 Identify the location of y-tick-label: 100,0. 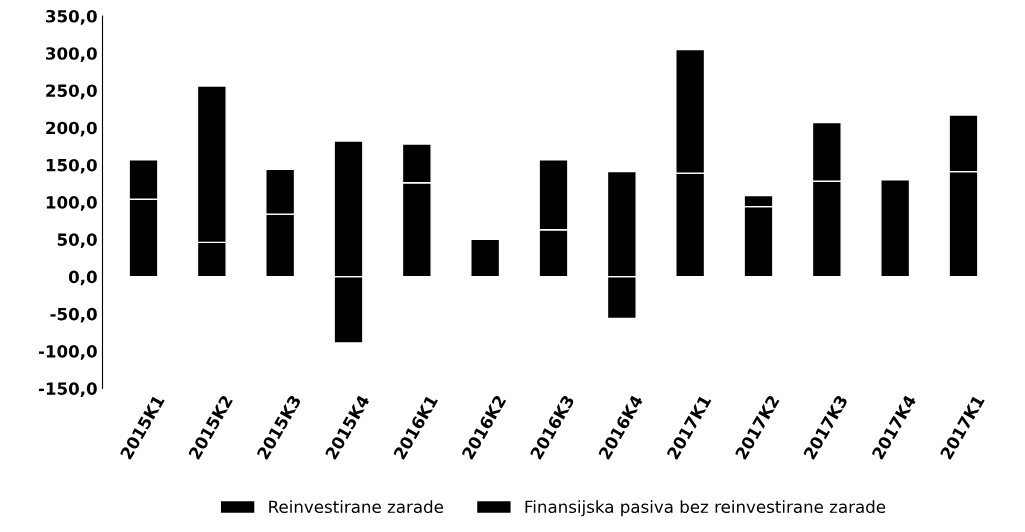
(71, 203).